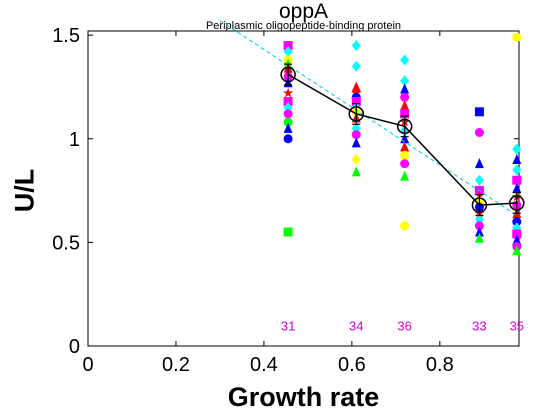 This screenshot has width=560, height=420. What do you see at coordinates (288, 325) in the screenshot?
I see `group-count-label: 31` at bounding box center [288, 325].